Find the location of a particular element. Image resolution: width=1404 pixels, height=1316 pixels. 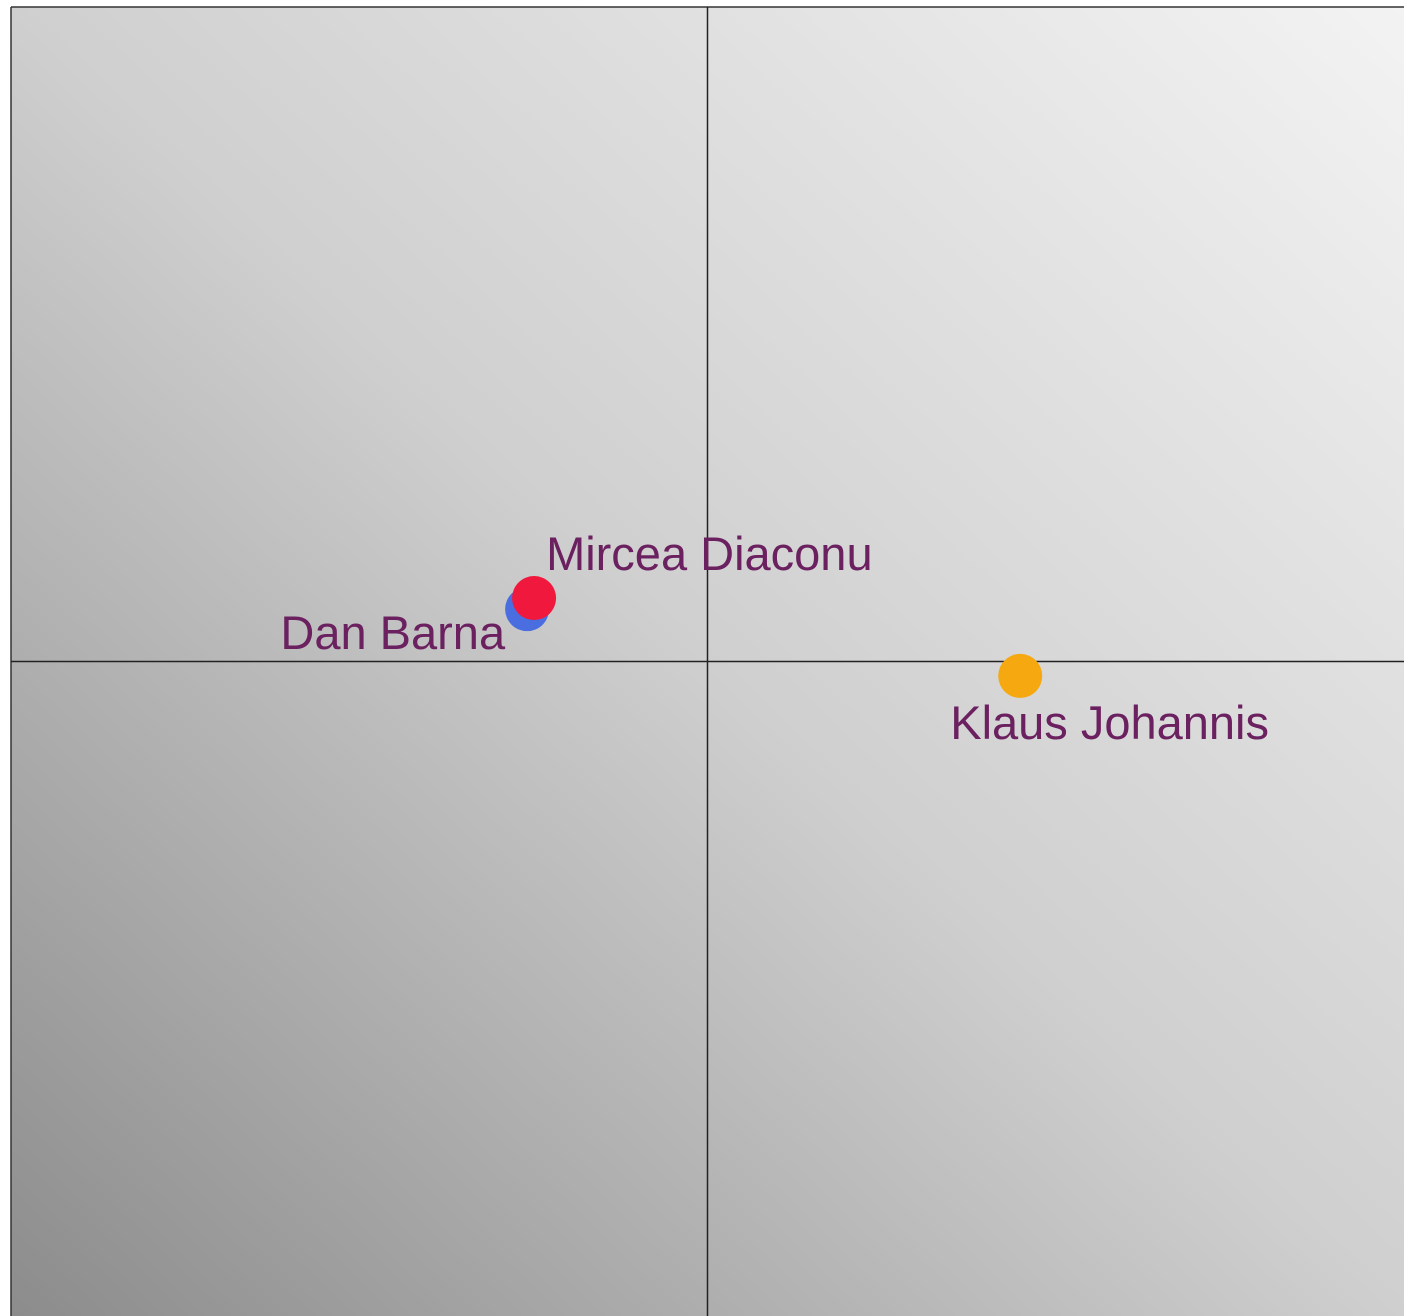

point-label: Mircea Diaconu is located at coordinates (709, 553).